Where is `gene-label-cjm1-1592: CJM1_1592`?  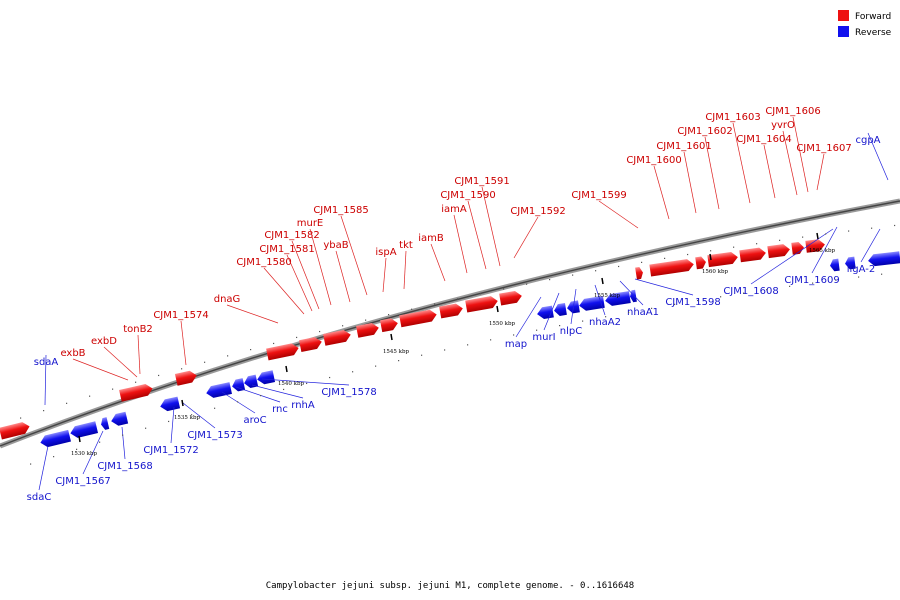 gene-label-cjm1-1592: CJM1_1592 is located at coordinates (537, 211).